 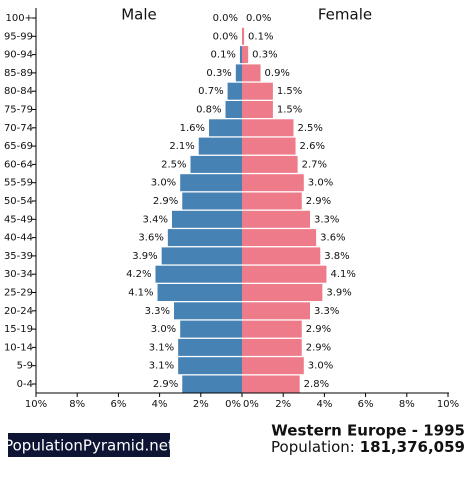 What do you see at coordinates (314, 164) in the screenshot?
I see `value-label: 2.7%` at bounding box center [314, 164].